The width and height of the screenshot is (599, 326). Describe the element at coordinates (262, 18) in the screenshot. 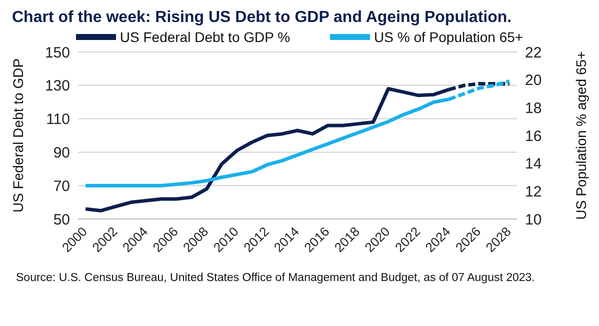

I see `chart-title: Chart of the week: Rising US Debt to GDP and Ageing Population.` at that location.